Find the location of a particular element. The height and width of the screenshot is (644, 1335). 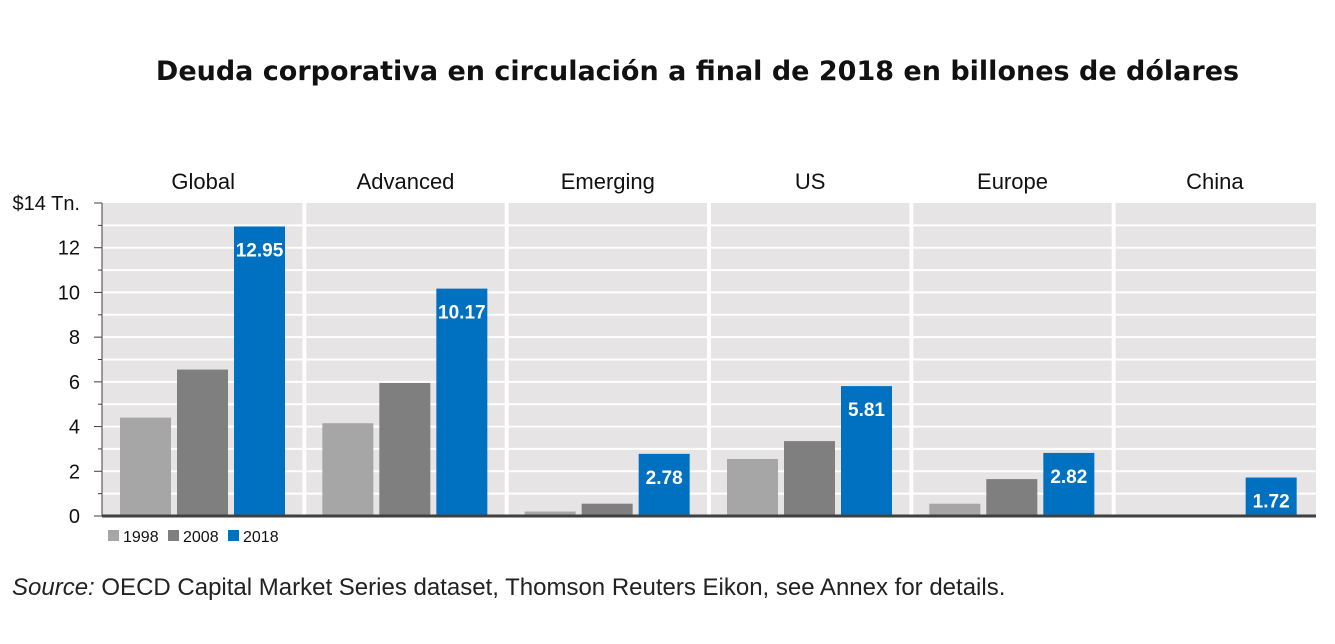

data-label: 12.95 is located at coordinates (260, 250).